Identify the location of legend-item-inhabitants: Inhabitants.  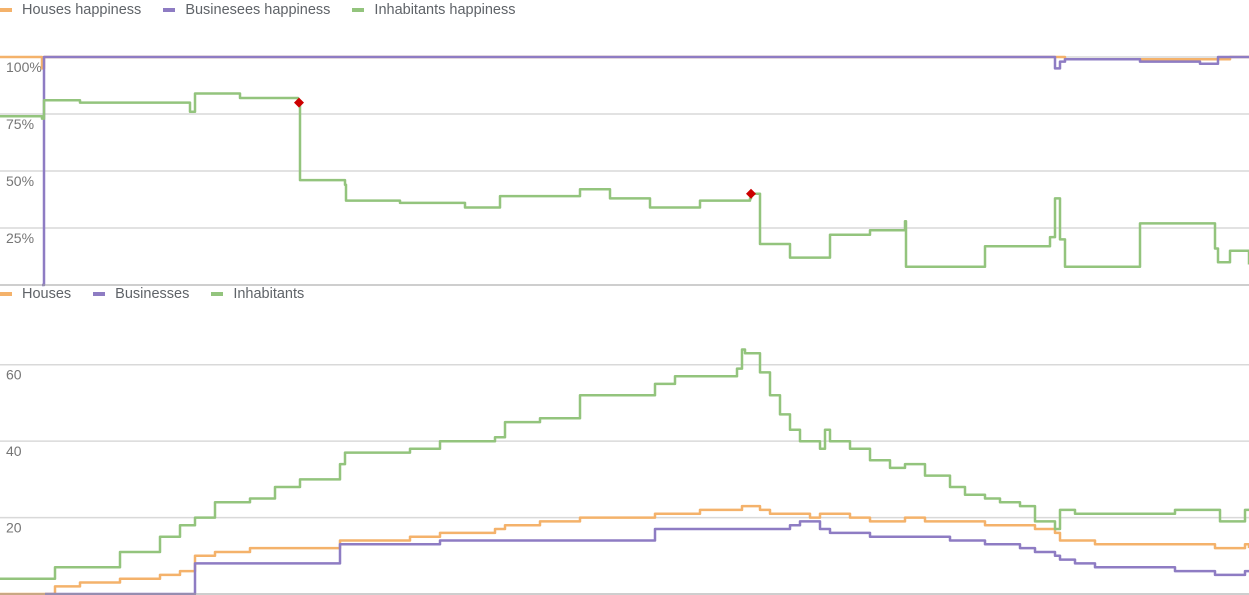
(257, 294).